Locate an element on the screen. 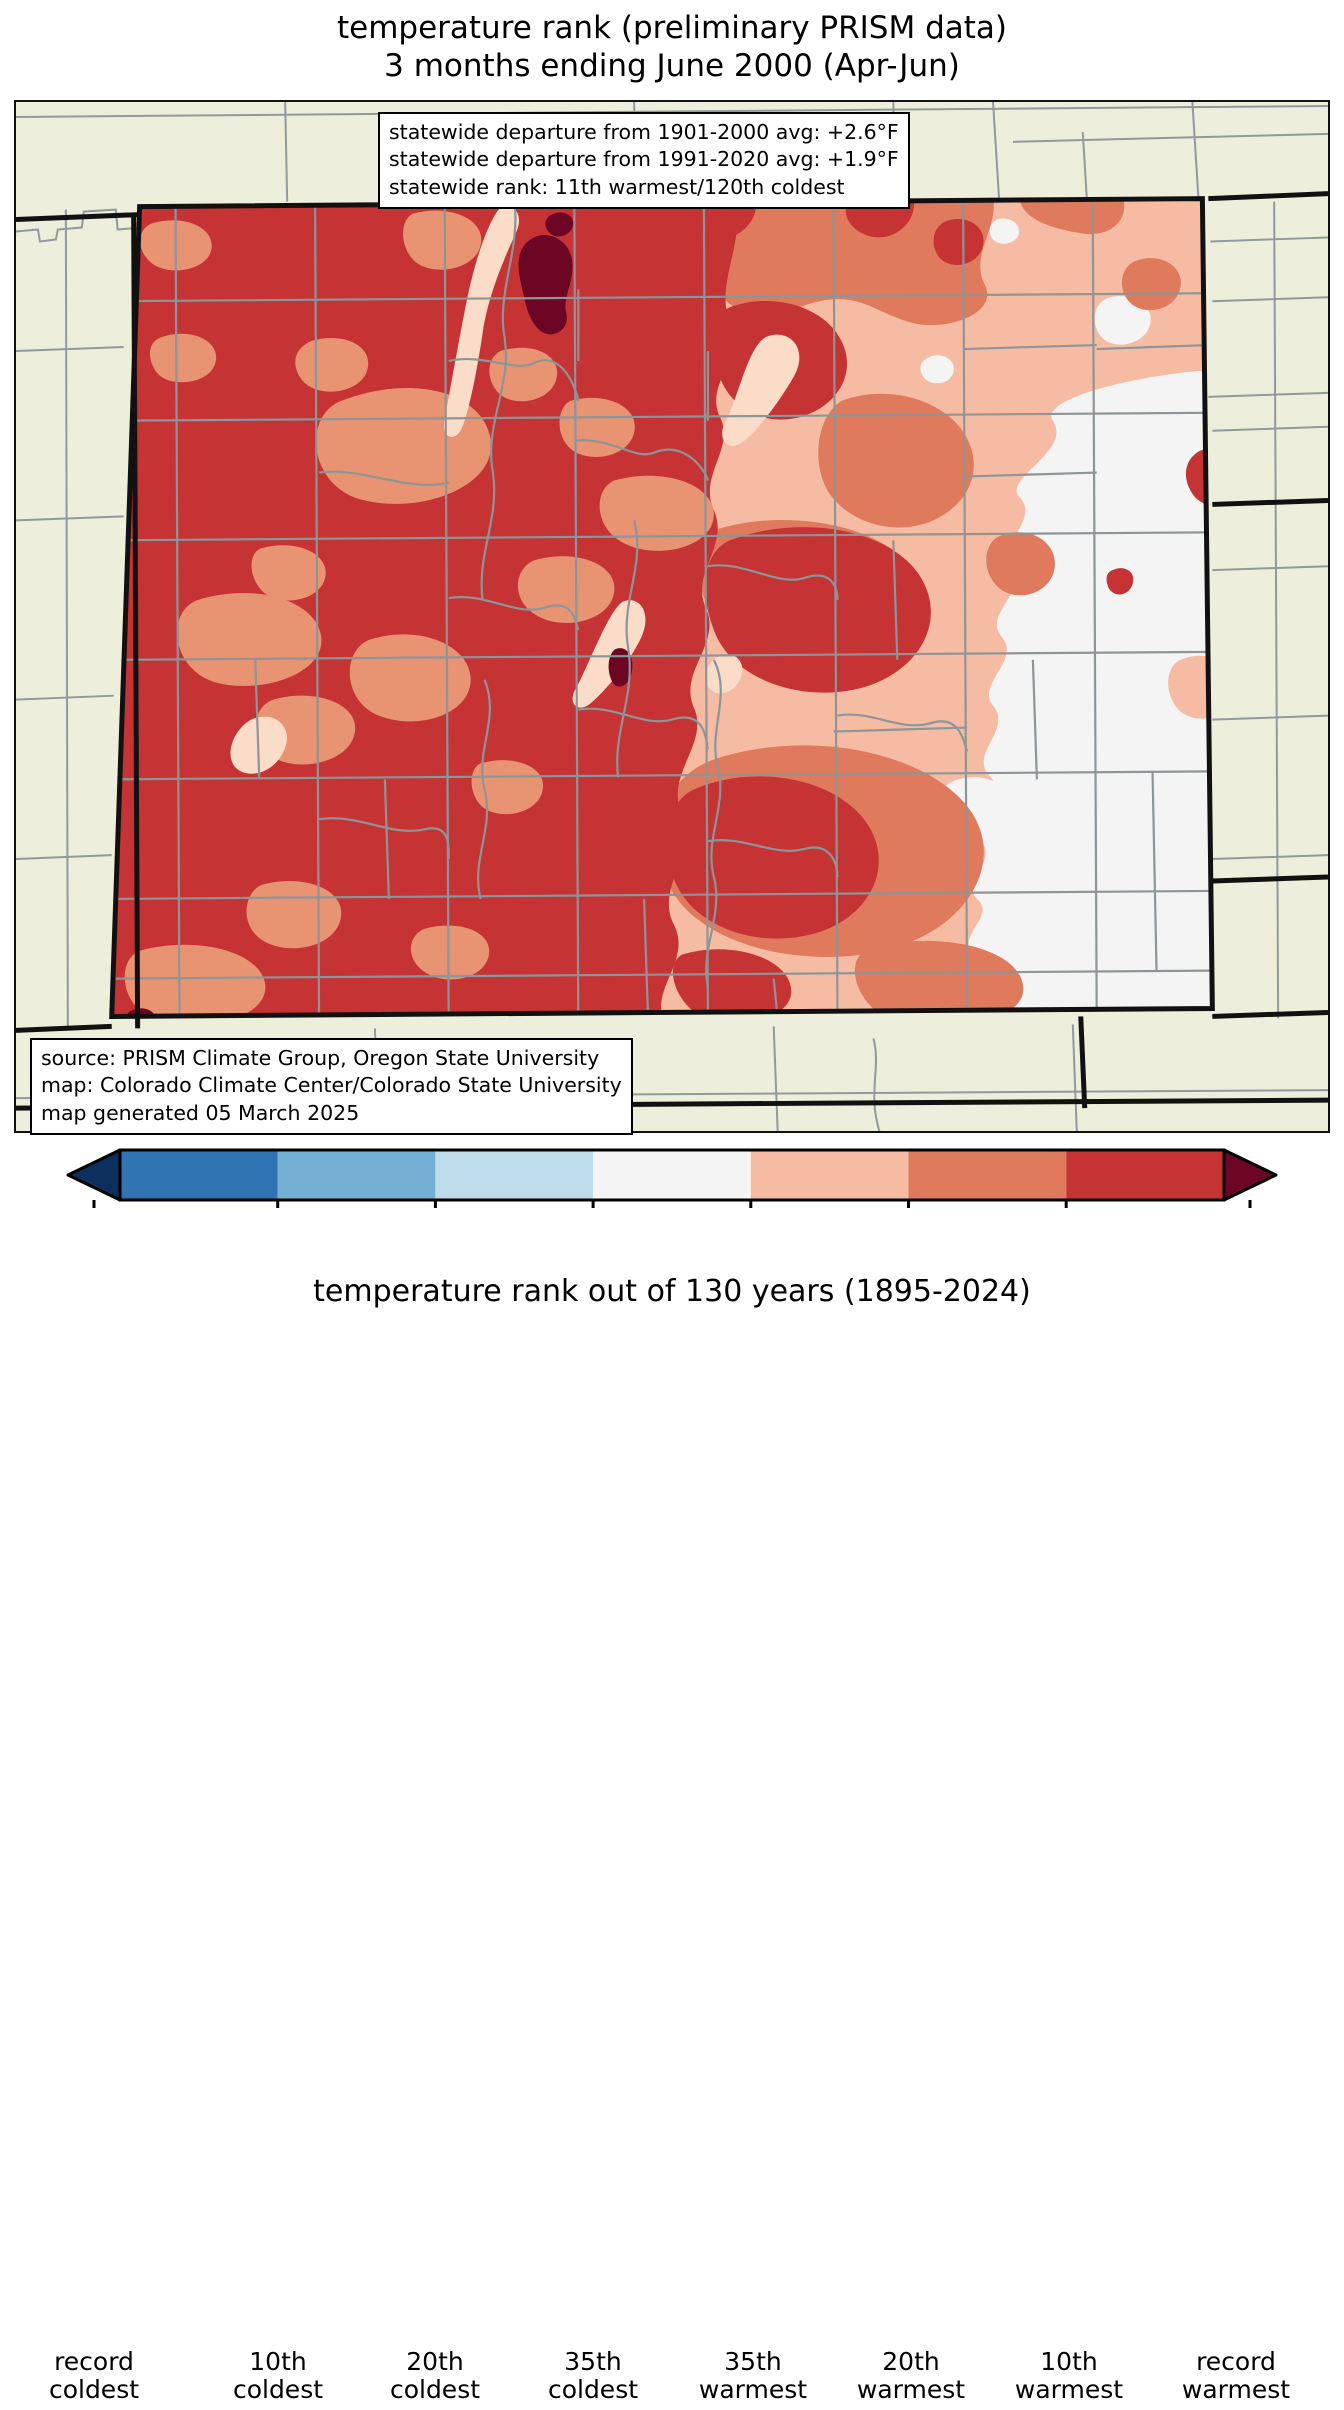 The height and width of the screenshot is (2410, 1344). colorbar-swatch-10th-warmest is located at coordinates (1145, 1175).